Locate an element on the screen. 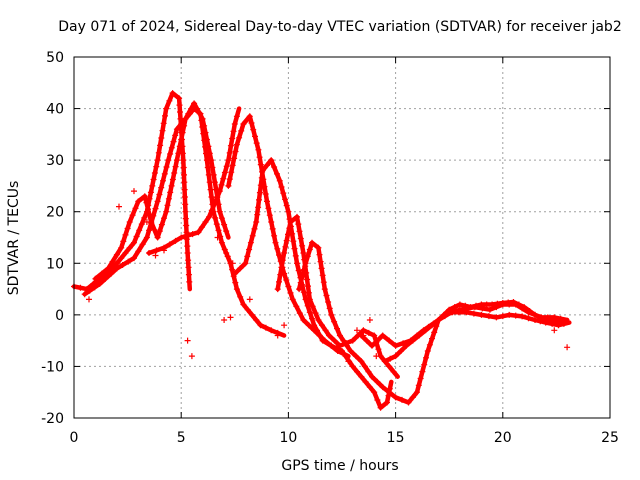 The height and width of the screenshot is (480, 640). x-axis-label: GPS time / hours is located at coordinates (339, 466).